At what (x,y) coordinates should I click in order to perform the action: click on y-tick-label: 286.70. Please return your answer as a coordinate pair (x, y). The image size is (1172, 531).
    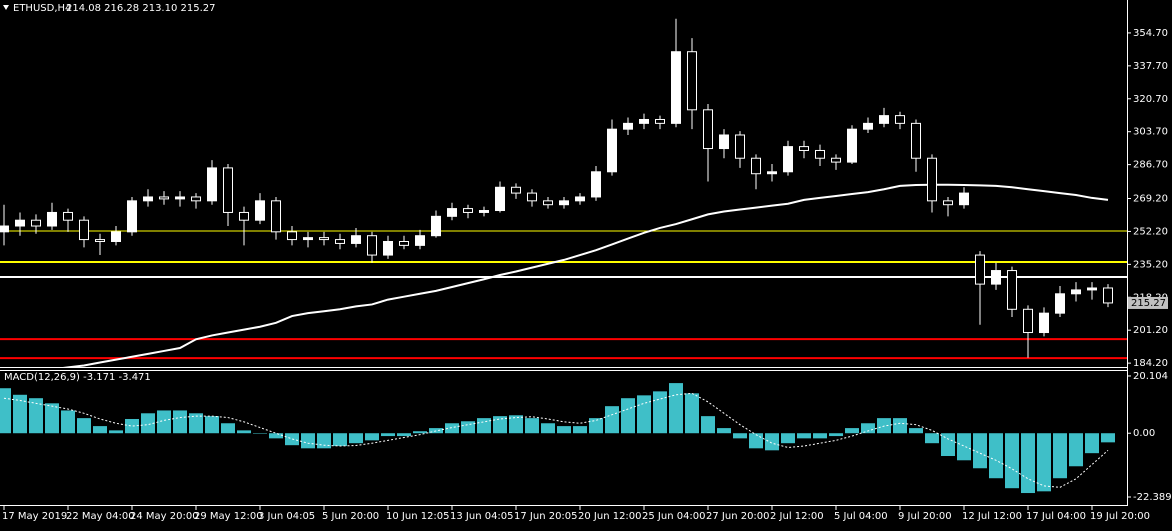
    Looking at the image, I should click on (1150, 165).